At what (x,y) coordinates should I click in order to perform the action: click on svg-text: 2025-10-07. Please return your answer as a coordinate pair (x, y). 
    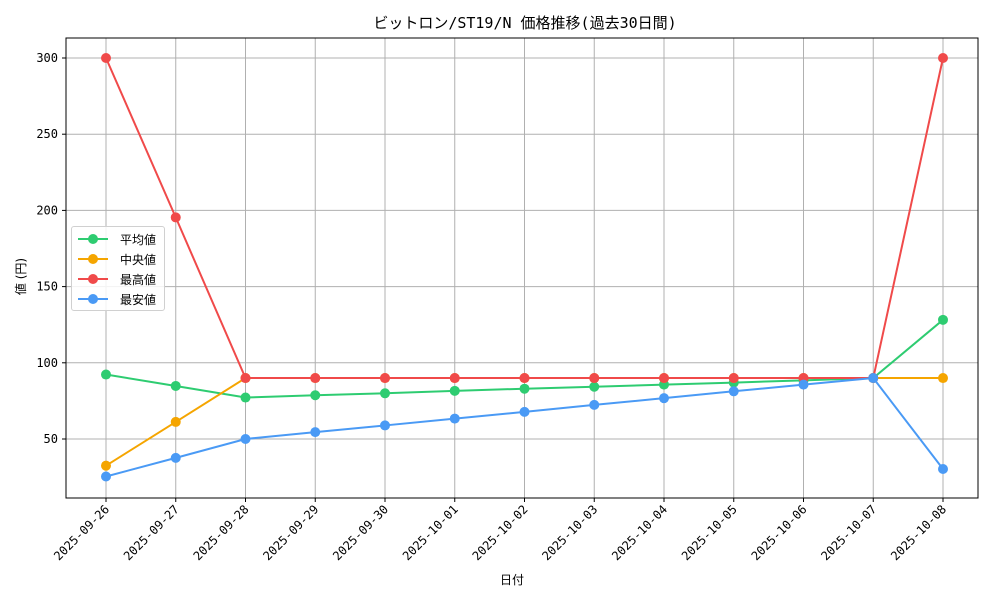
    Looking at the image, I should click on (848, 532).